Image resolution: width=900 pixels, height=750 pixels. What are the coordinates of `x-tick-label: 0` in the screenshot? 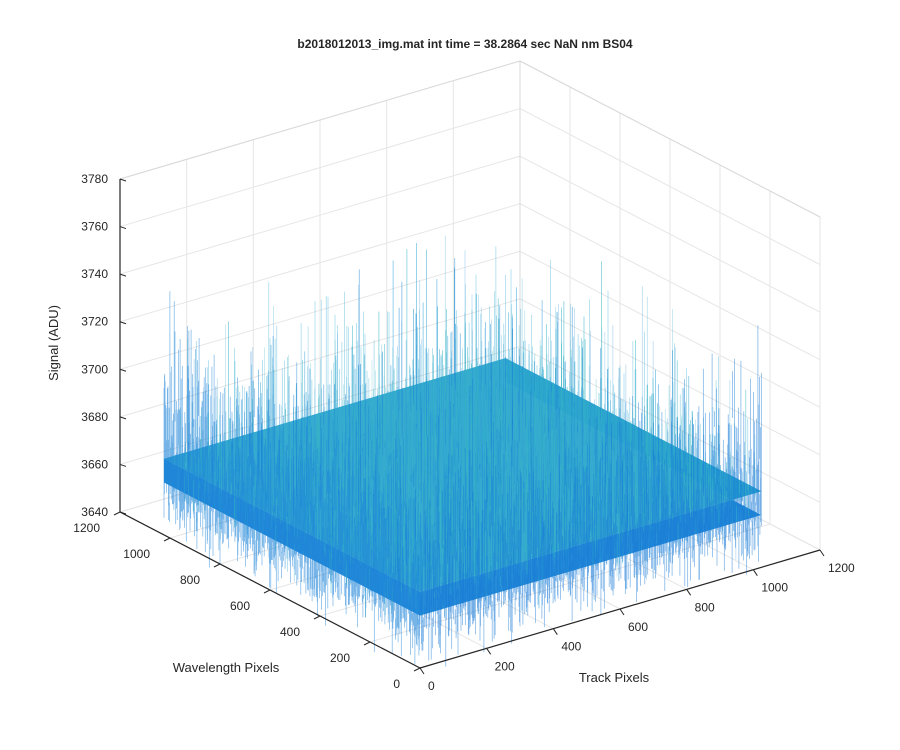 It's located at (431, 686).